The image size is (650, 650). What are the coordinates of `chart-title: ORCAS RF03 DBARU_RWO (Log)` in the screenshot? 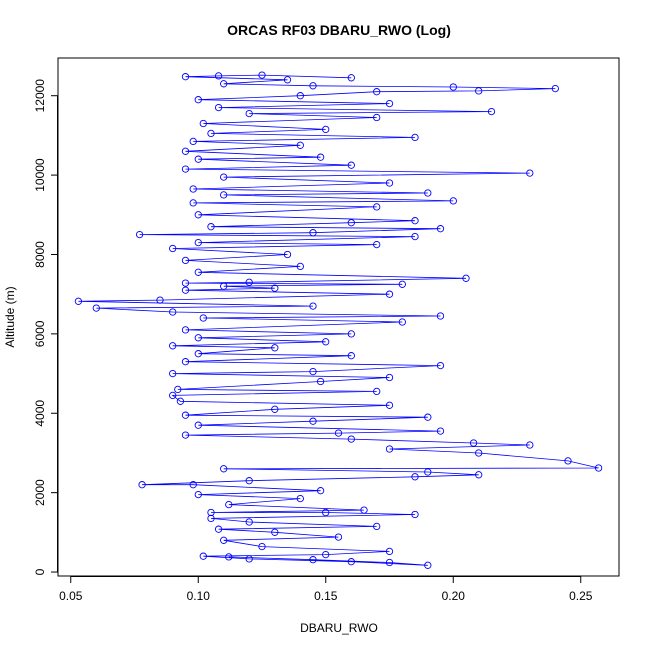 It's located at (339, 30).